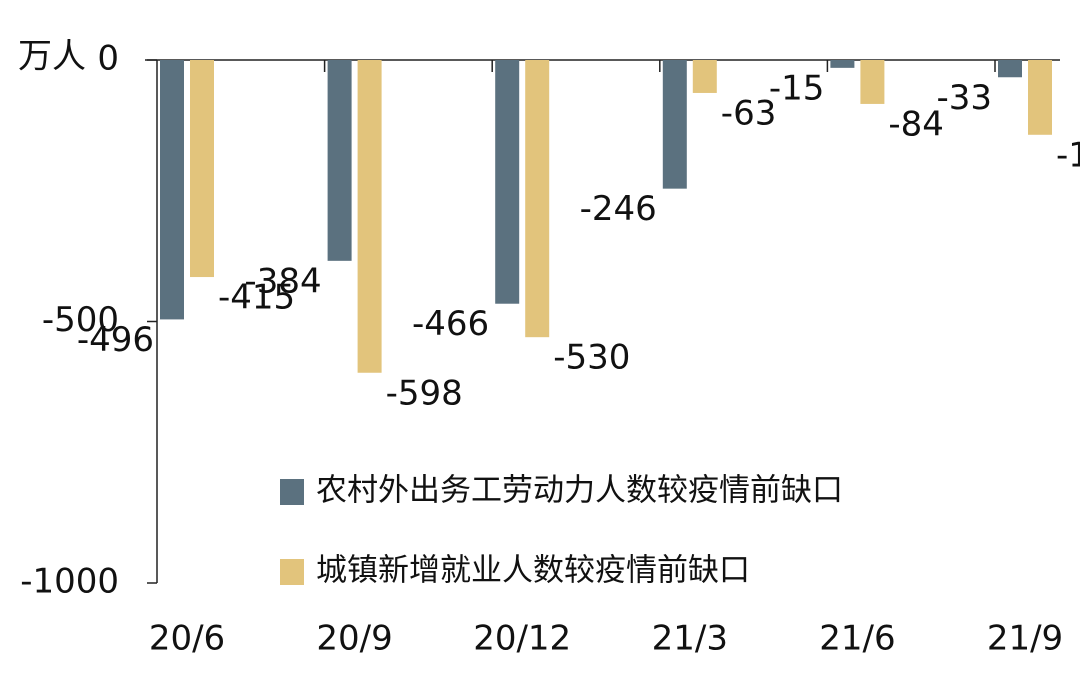 The width and height of the screenshot is (1080, 691). Describe the element at coordinates (450, 324) in the screenshot. I see `data-label: -466` at that location.